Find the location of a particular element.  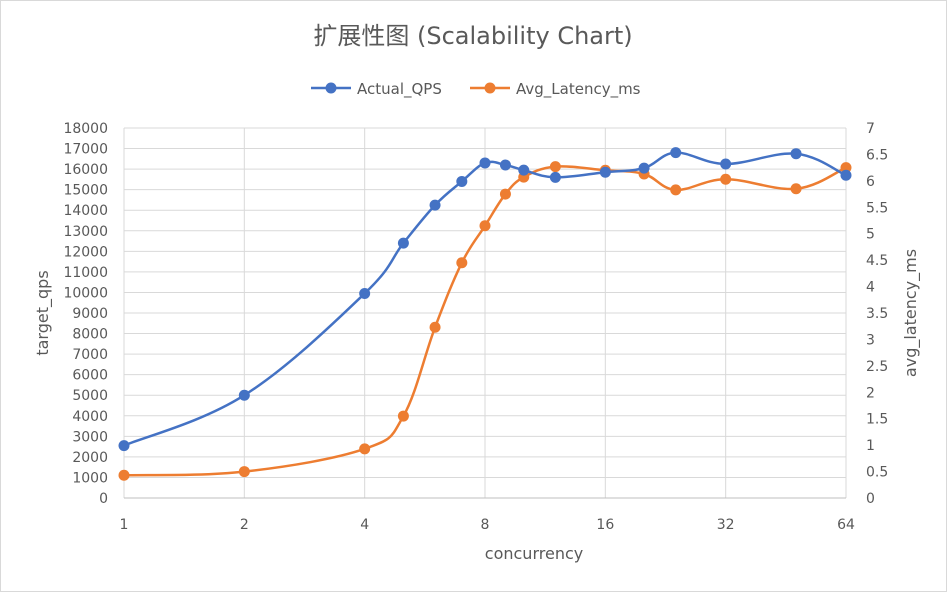

x-tick-label: 8 is located at coordinates (485, 525).